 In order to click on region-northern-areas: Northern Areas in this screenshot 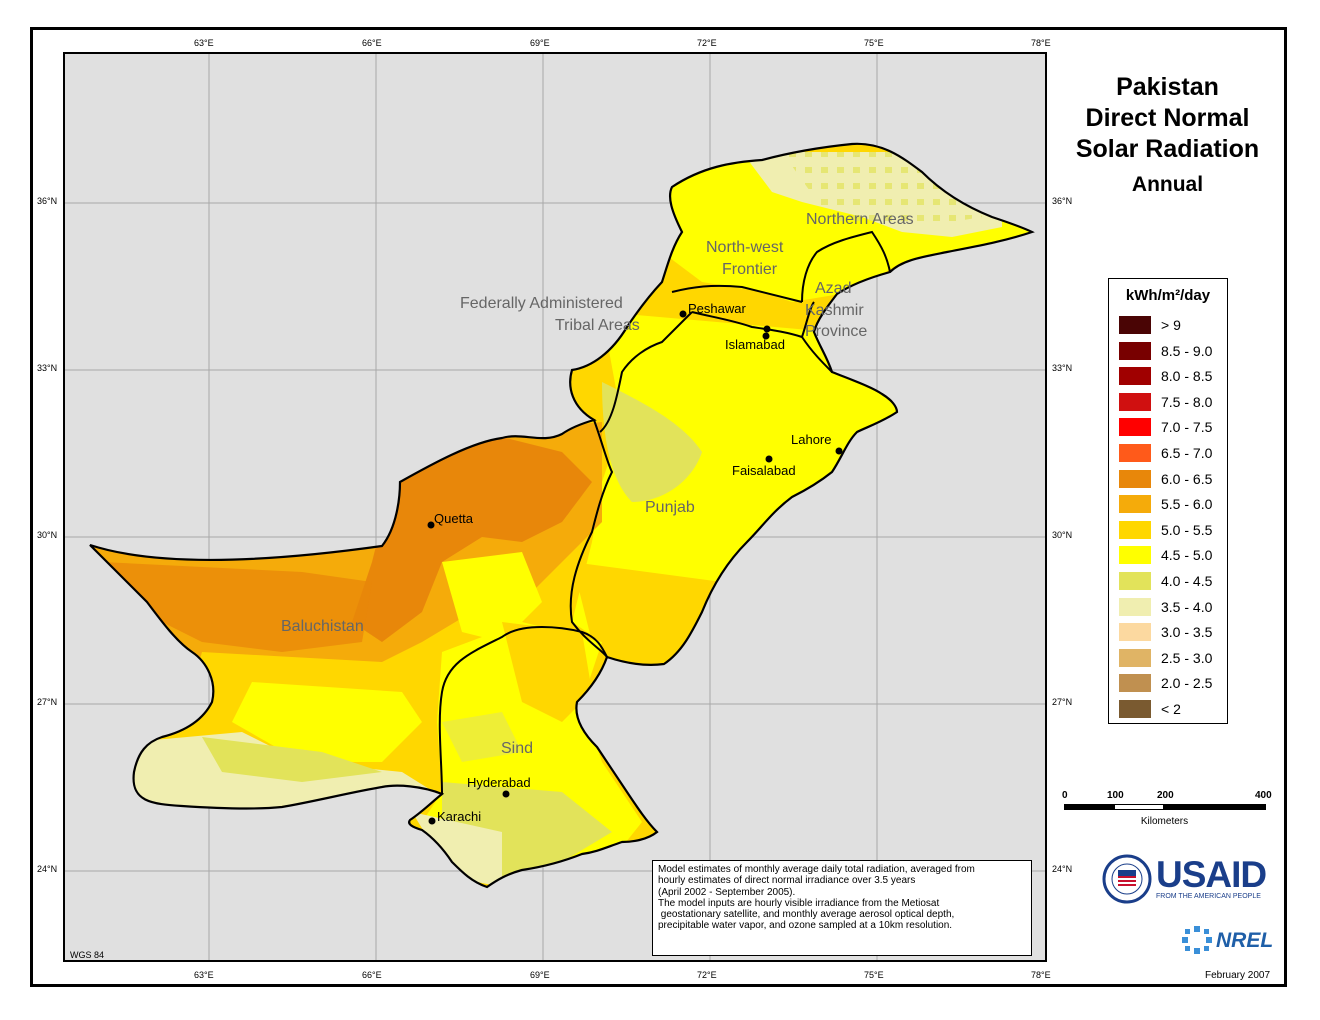, I will do `click(860, 219)`.